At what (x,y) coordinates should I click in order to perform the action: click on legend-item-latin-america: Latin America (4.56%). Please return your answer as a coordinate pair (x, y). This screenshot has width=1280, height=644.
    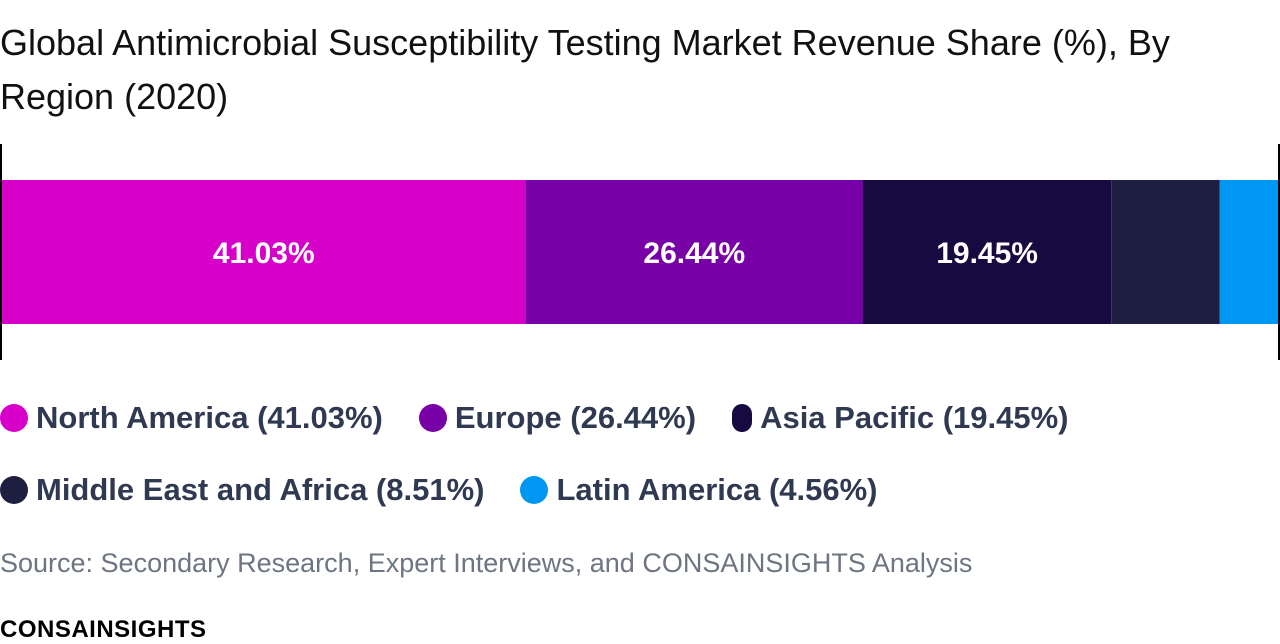
    Looking at the image, I should click on (699, 490).